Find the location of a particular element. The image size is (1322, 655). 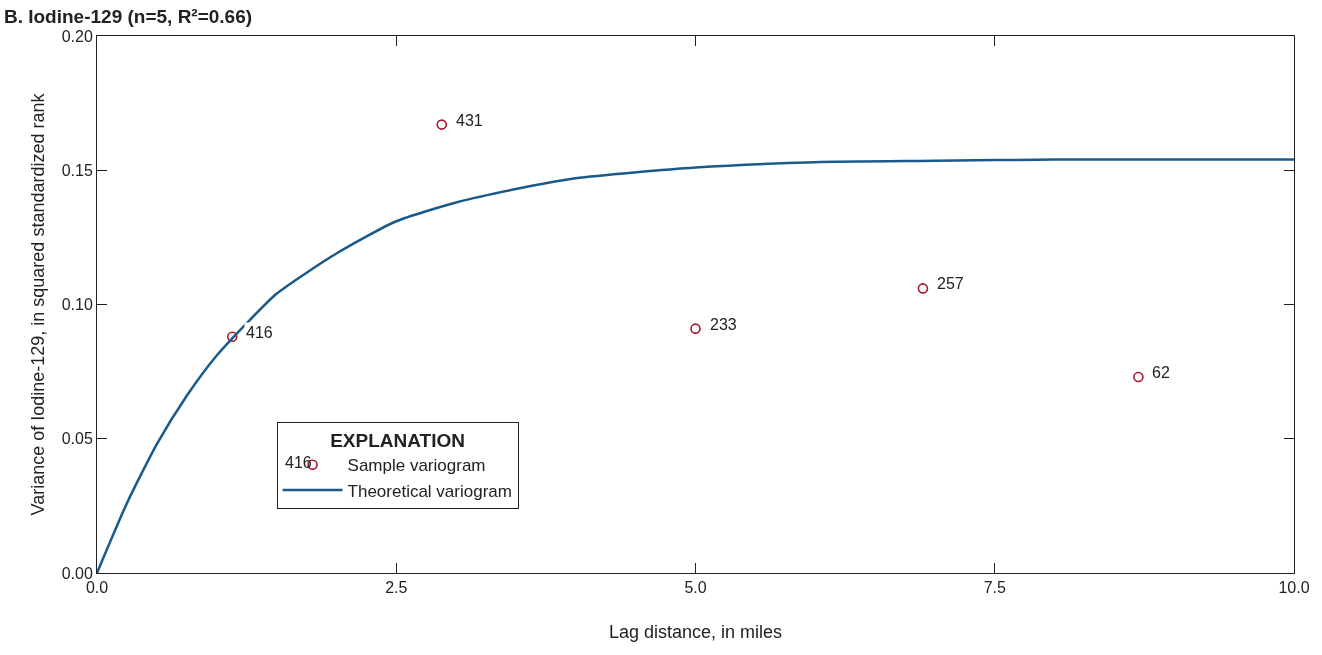

annotation: 431 is located at coordinates (469, 120).